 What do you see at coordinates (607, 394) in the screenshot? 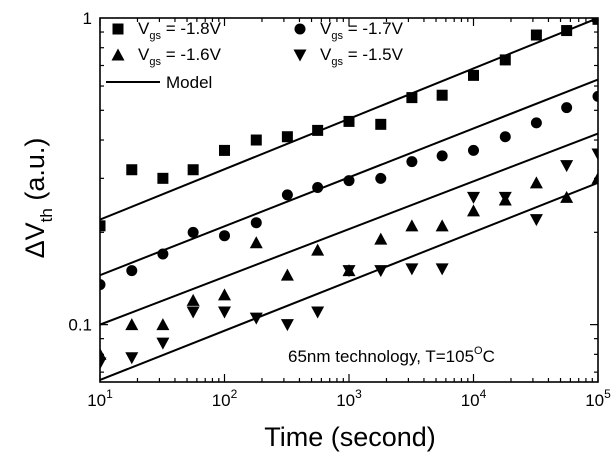
I see `x-tick-label-exp: 5` at bounding box center [607, 394].